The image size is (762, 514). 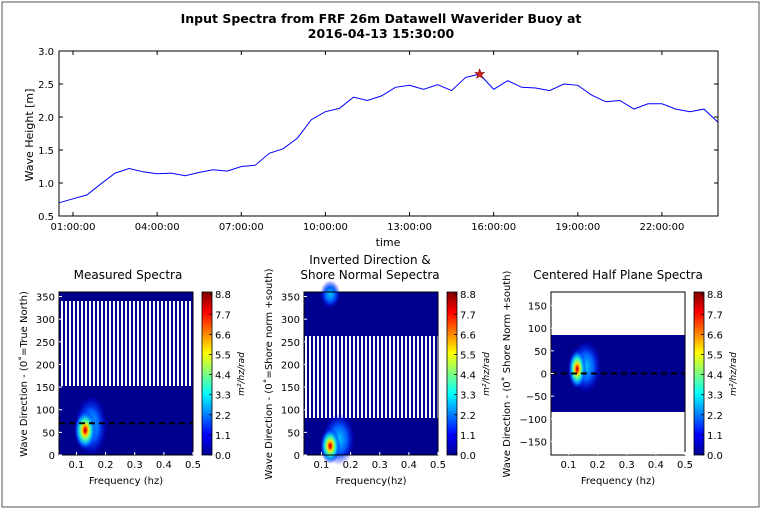 What do you see at coordinates (577, 368) in the screenshot?
I see `centered-spectra-peak-energy` at bounding box center [577, 368].